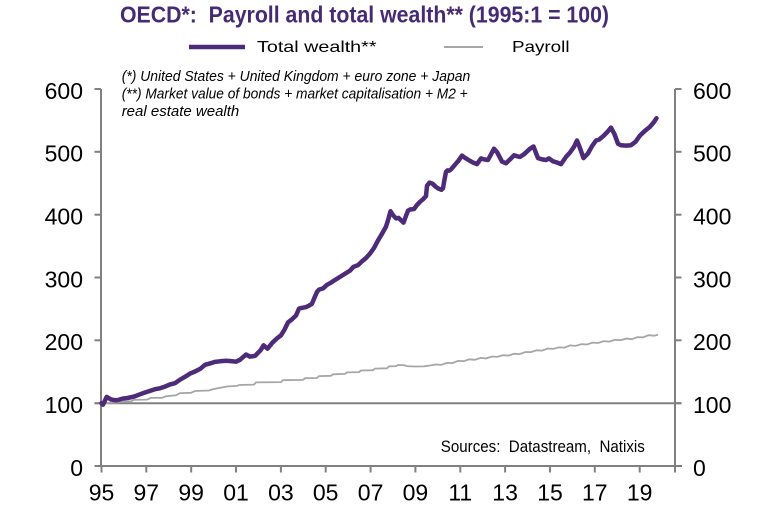  Describe the element at coordinates (191, 493) in the screenshot. I see `svg-text: 99` at that location.